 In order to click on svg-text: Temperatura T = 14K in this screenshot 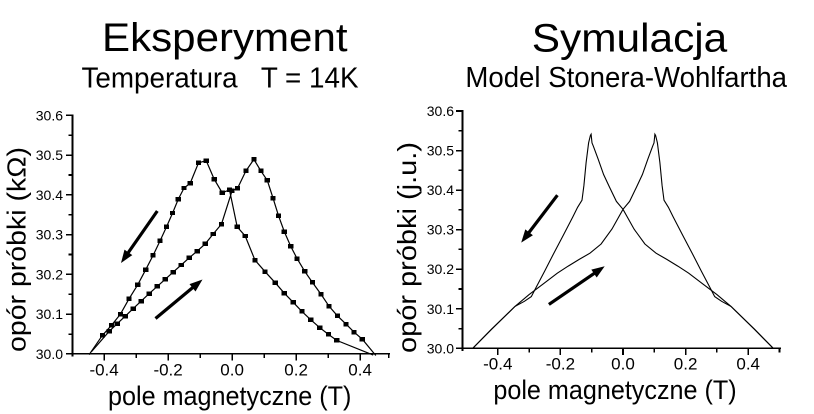, I will do `click(221, 78)`.